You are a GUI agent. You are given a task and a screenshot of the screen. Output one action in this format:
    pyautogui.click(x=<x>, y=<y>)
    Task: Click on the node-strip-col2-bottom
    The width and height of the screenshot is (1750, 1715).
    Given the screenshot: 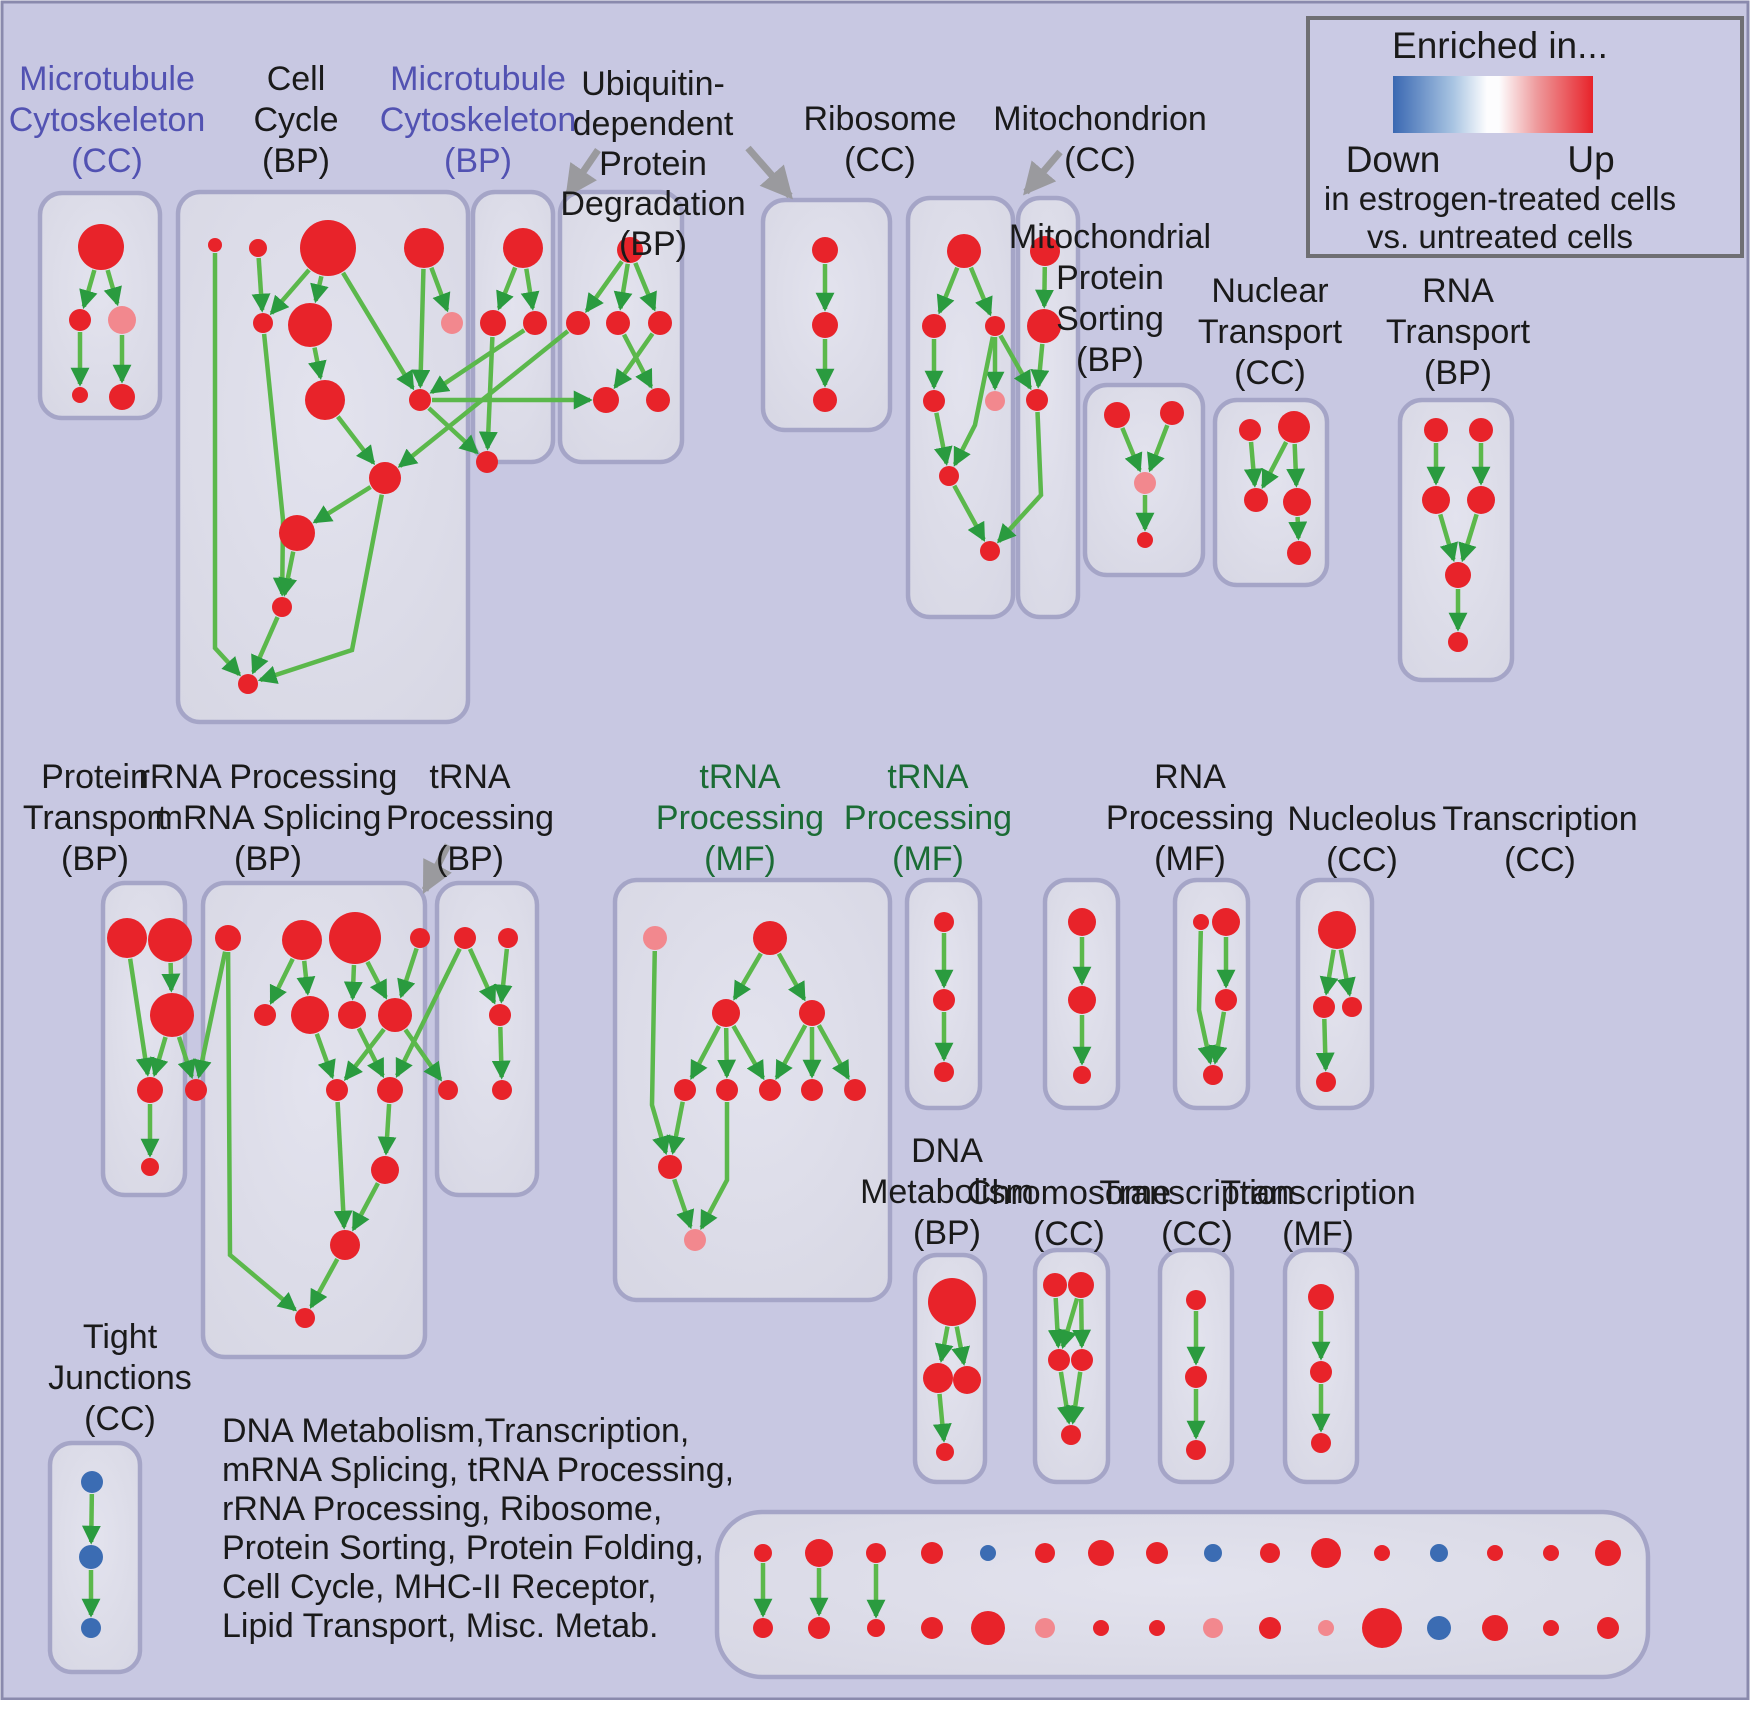 What is the action you would take?
    pyautogui.click(x=819, y=1628)
    